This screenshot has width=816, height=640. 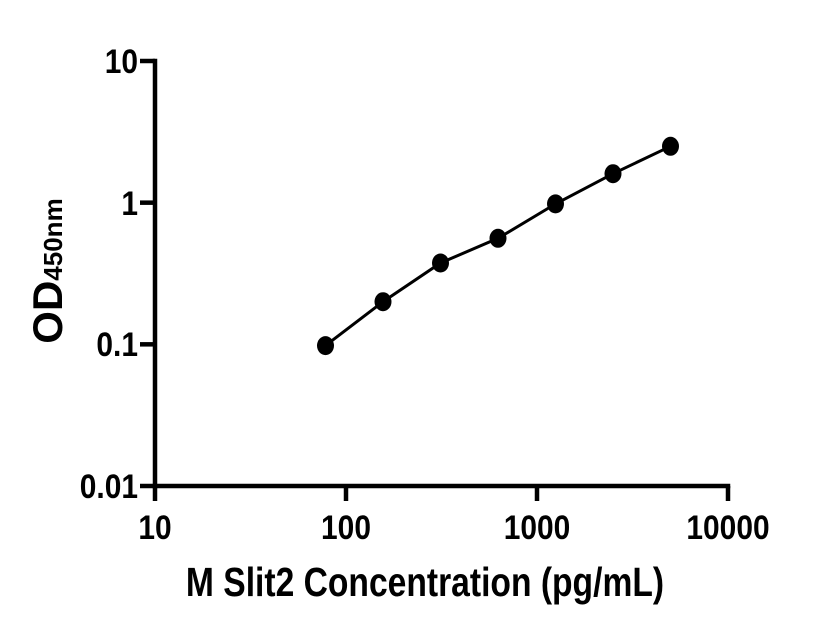 I want to click on x-axis-tick-label: 1000, so click(x=537, y=528).